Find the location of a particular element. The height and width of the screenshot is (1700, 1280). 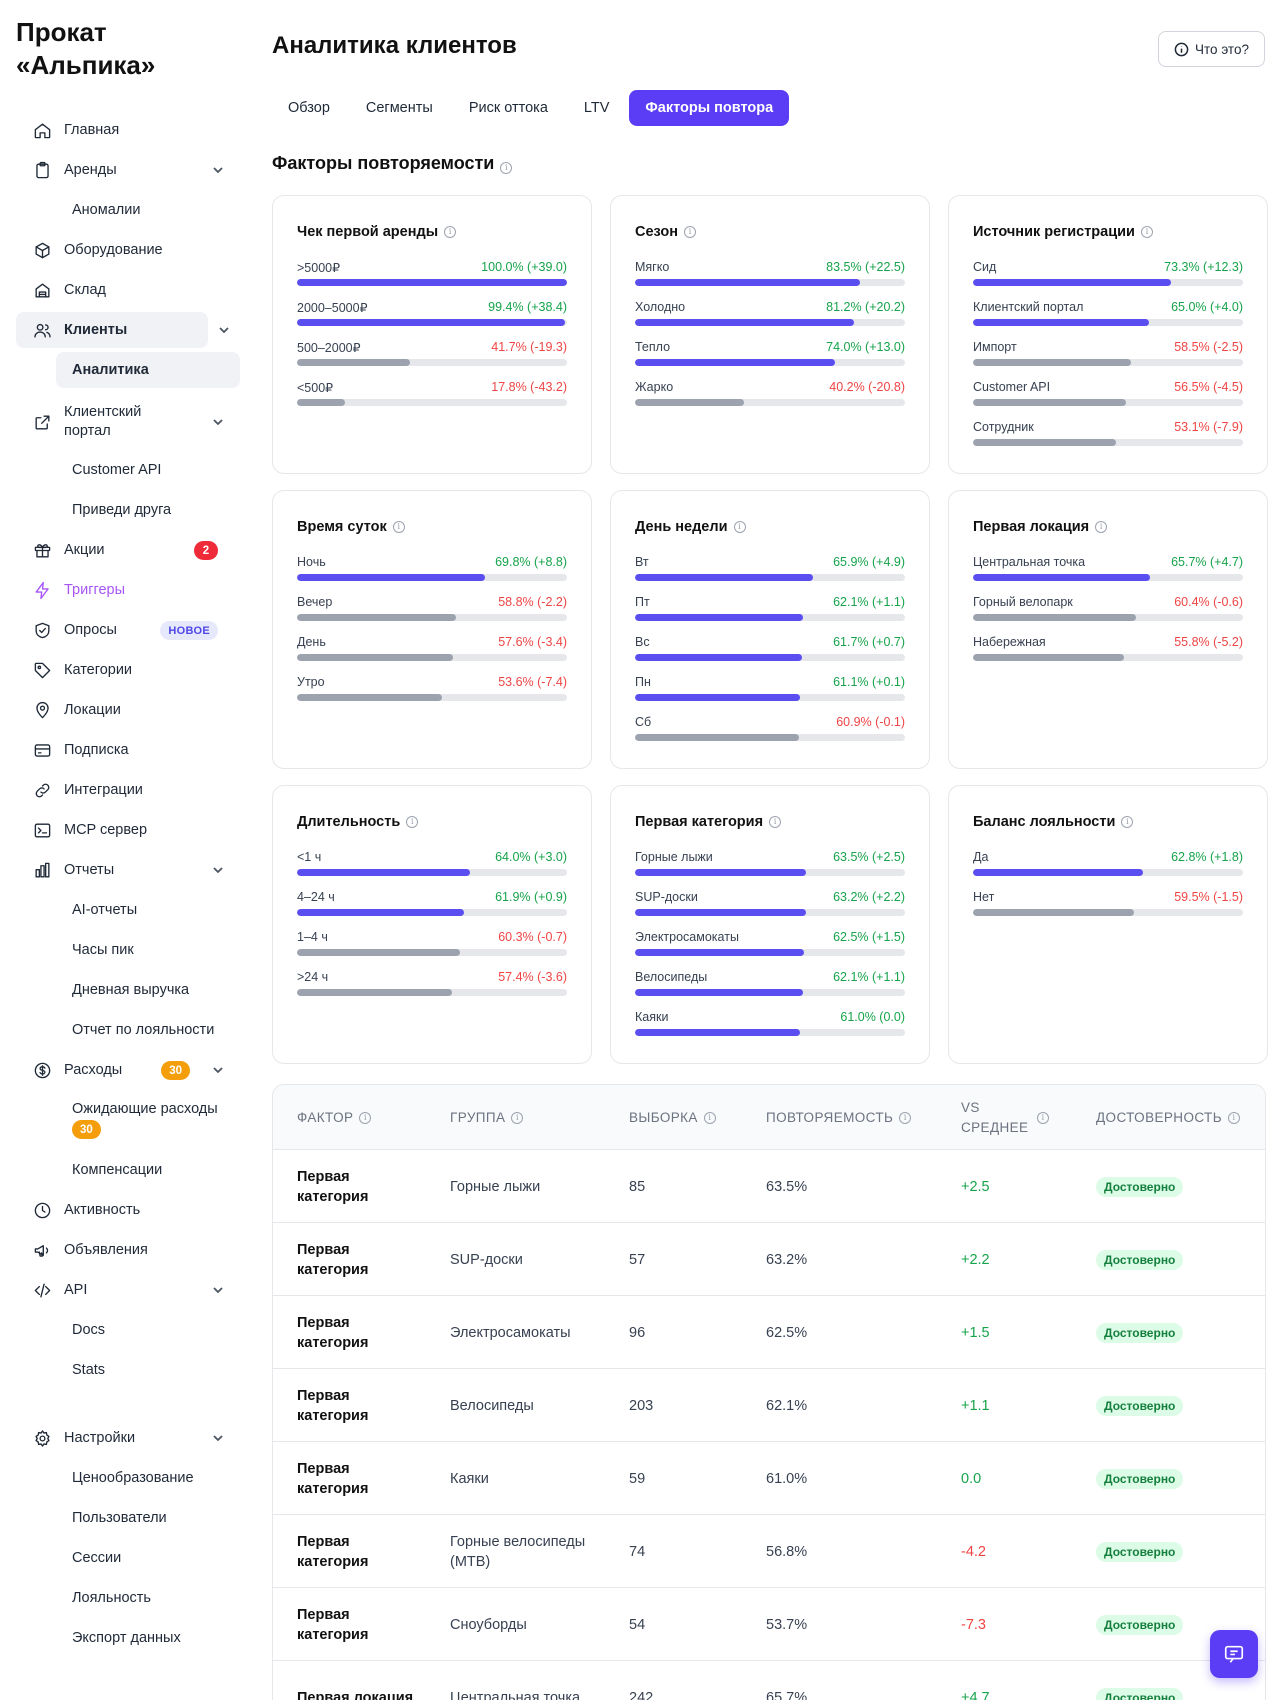

sidebar-item-expenses: Расходы 30 is located at coordinates (127, 1070).